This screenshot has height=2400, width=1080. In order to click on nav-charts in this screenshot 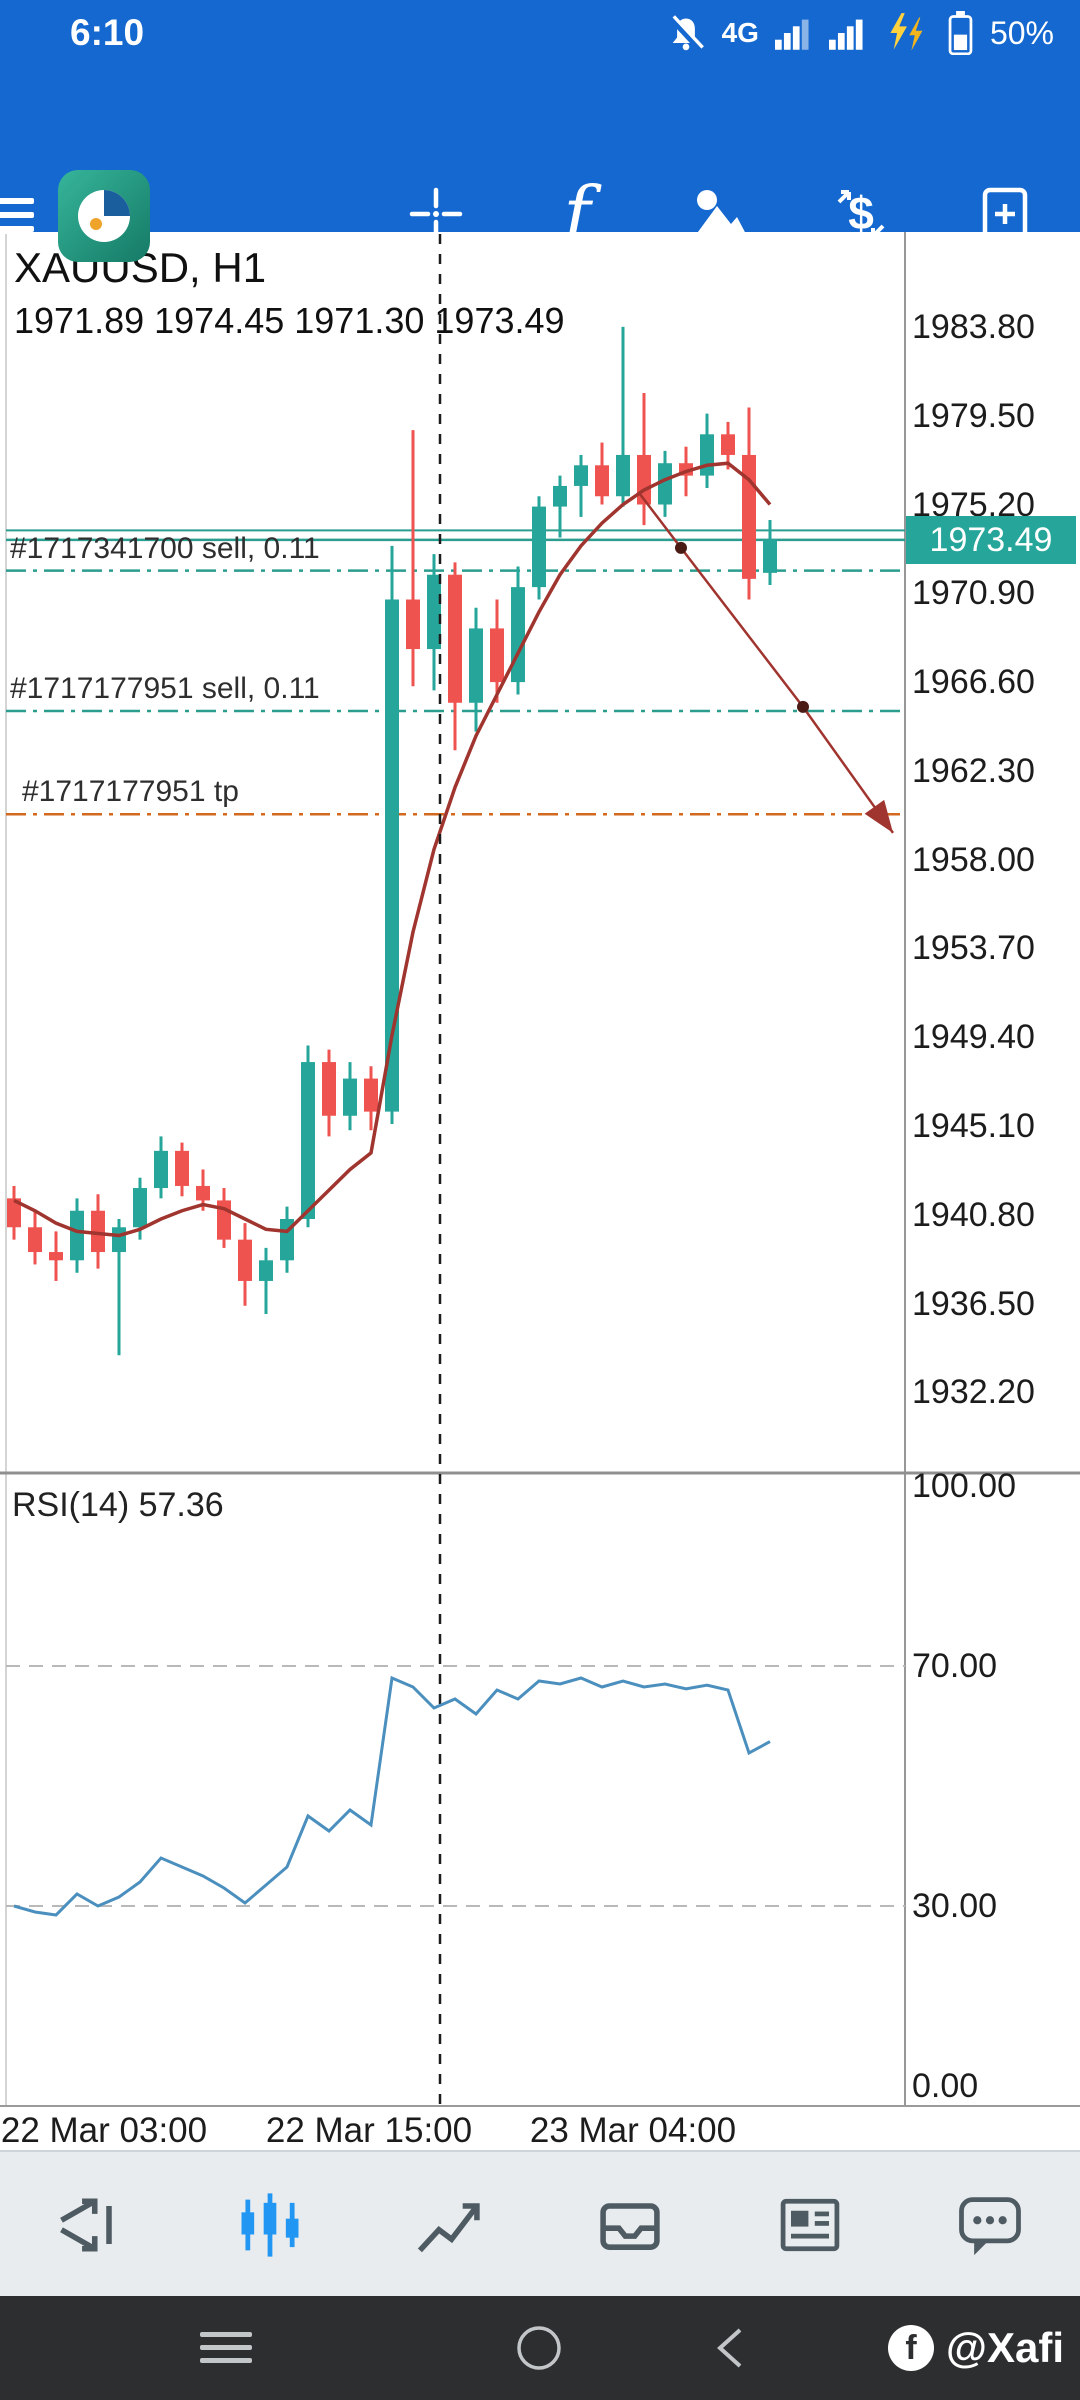, I will do `click(270, 2225)`.